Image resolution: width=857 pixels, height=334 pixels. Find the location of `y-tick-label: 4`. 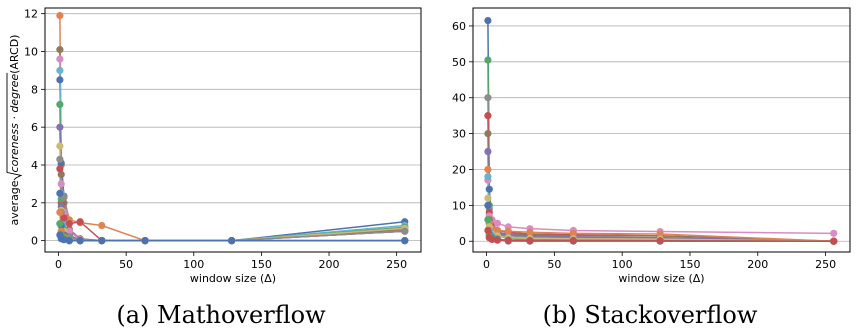

y-tick-label: 4 is located at coordinates (34, 165).